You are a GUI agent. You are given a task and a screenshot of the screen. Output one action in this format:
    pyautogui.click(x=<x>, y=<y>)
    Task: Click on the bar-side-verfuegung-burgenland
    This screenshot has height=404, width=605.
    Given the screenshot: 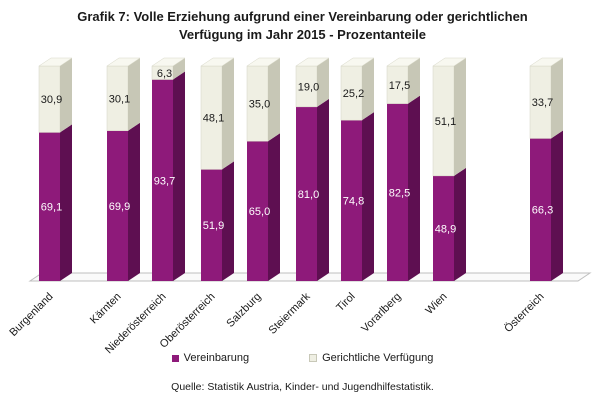 What is the action you would take?
    pyautogui.click(x=66, y=95)
    